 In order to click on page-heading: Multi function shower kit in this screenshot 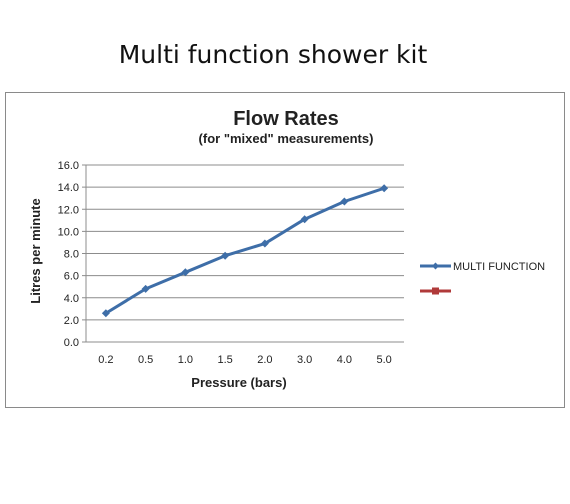, I will do `click(273, 54)`.